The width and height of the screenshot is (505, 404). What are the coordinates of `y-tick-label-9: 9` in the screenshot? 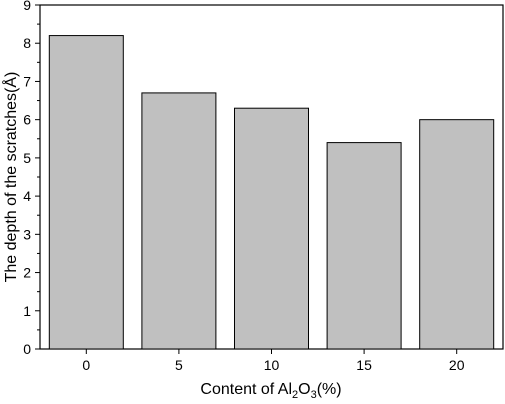 It's located at (27, 6).